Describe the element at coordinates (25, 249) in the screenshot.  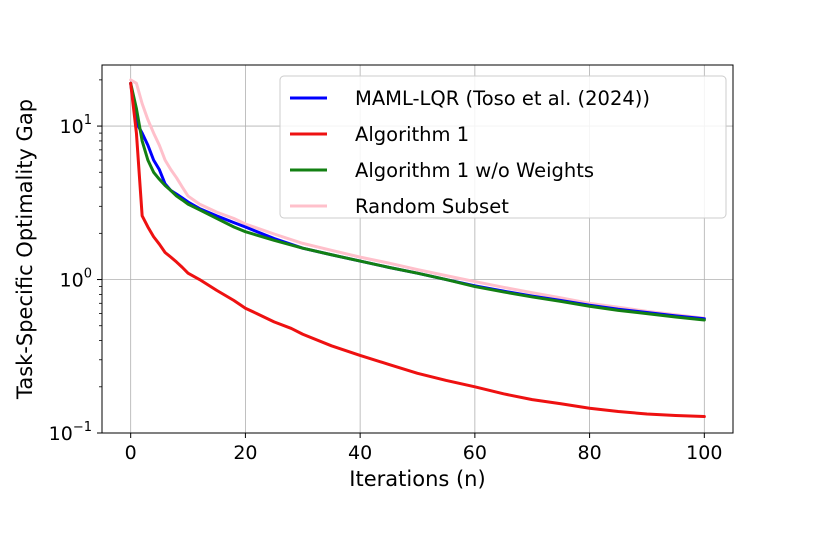
I see `y-axis-label: Task-Specific Optimality Gap` at that location.